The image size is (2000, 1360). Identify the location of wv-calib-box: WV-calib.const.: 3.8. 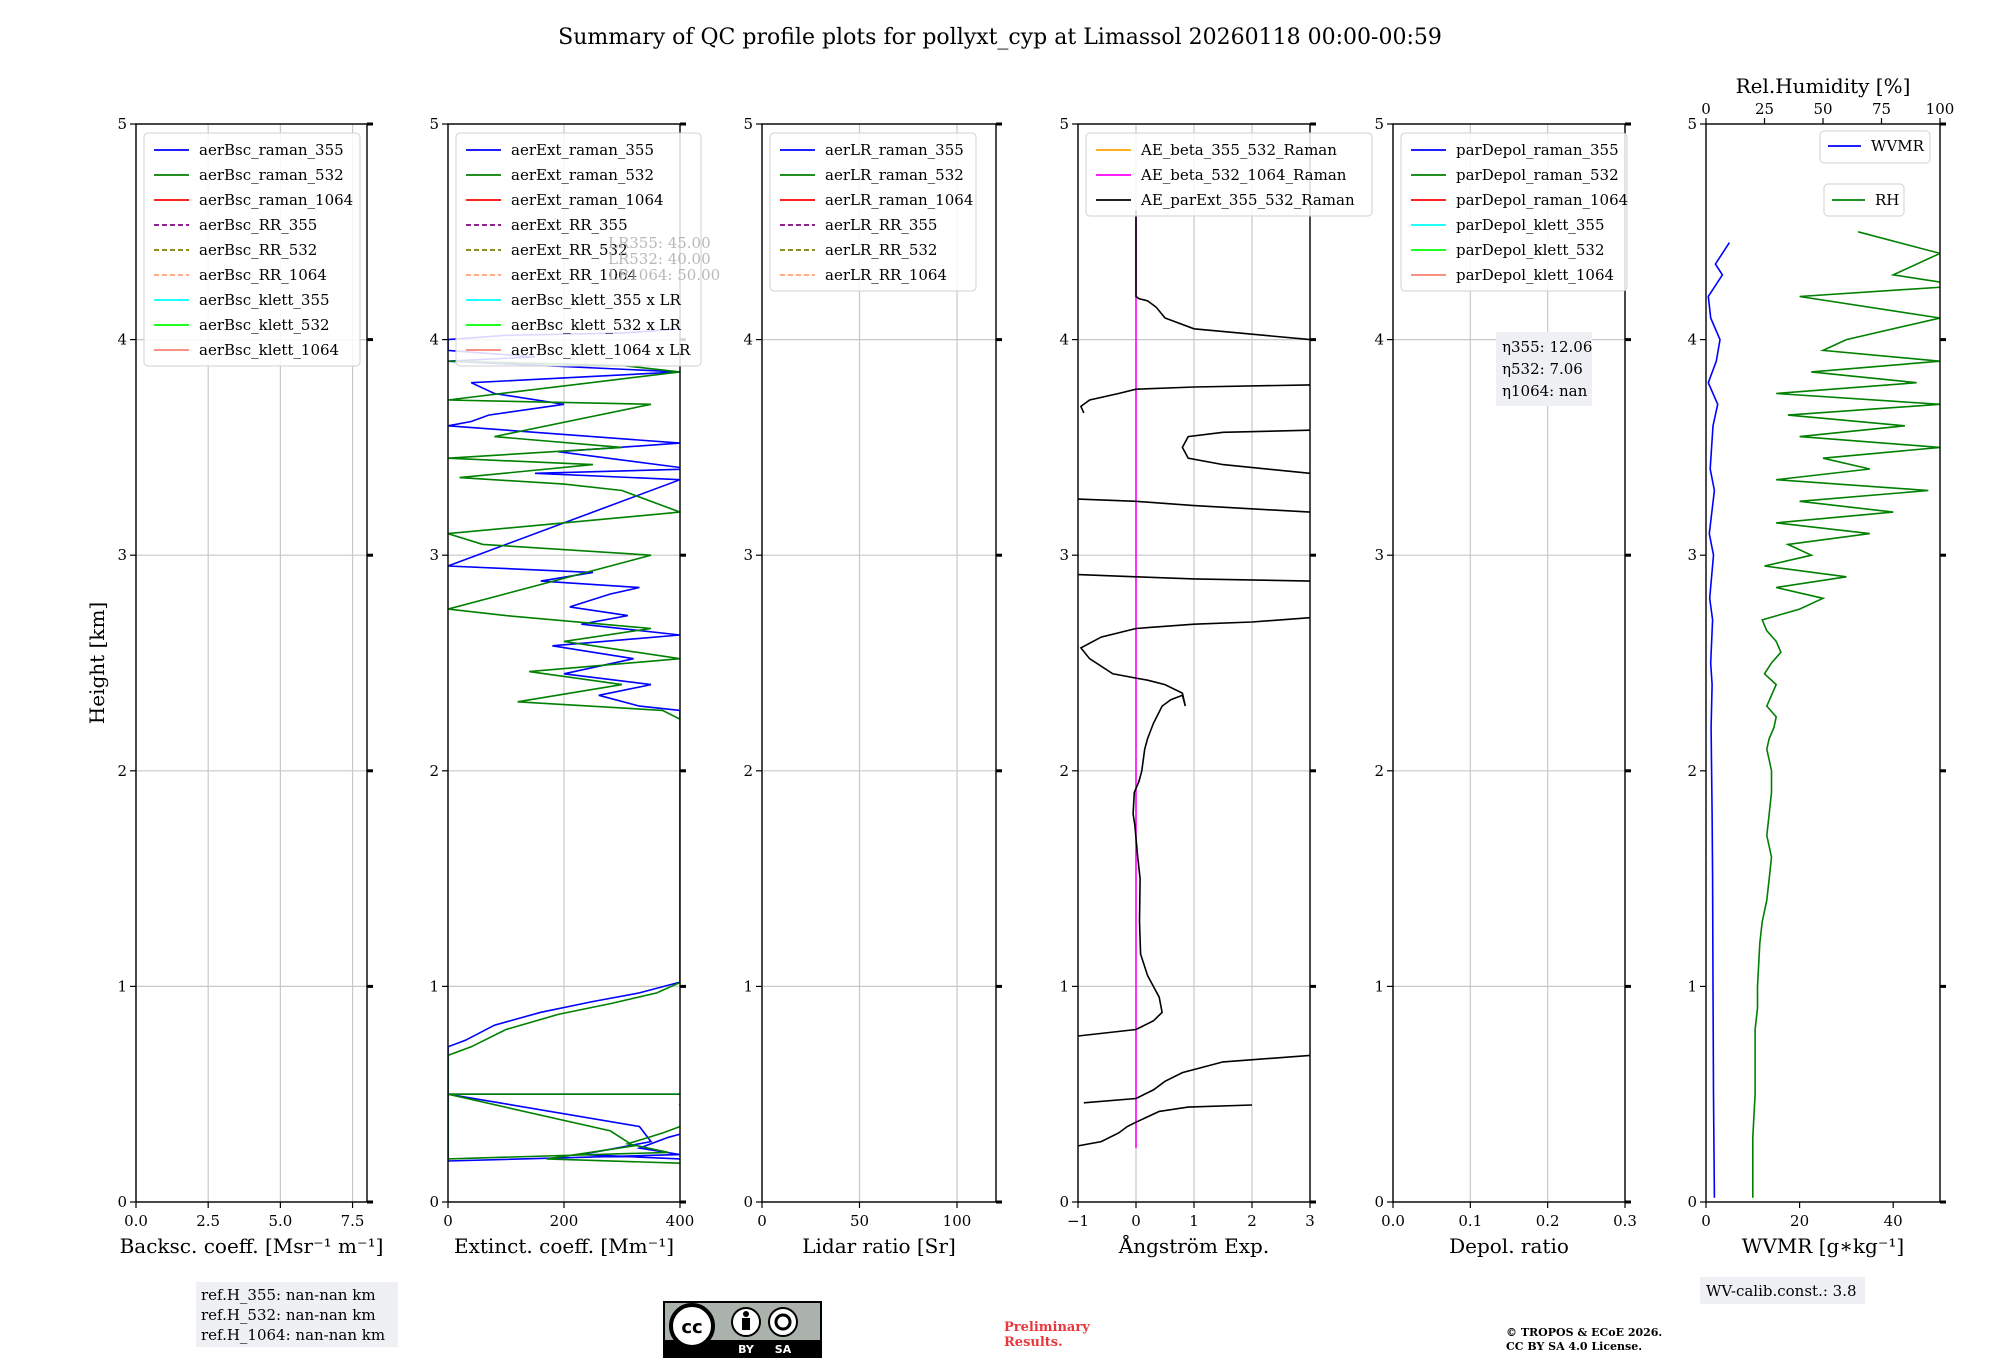
(1782, 1290).